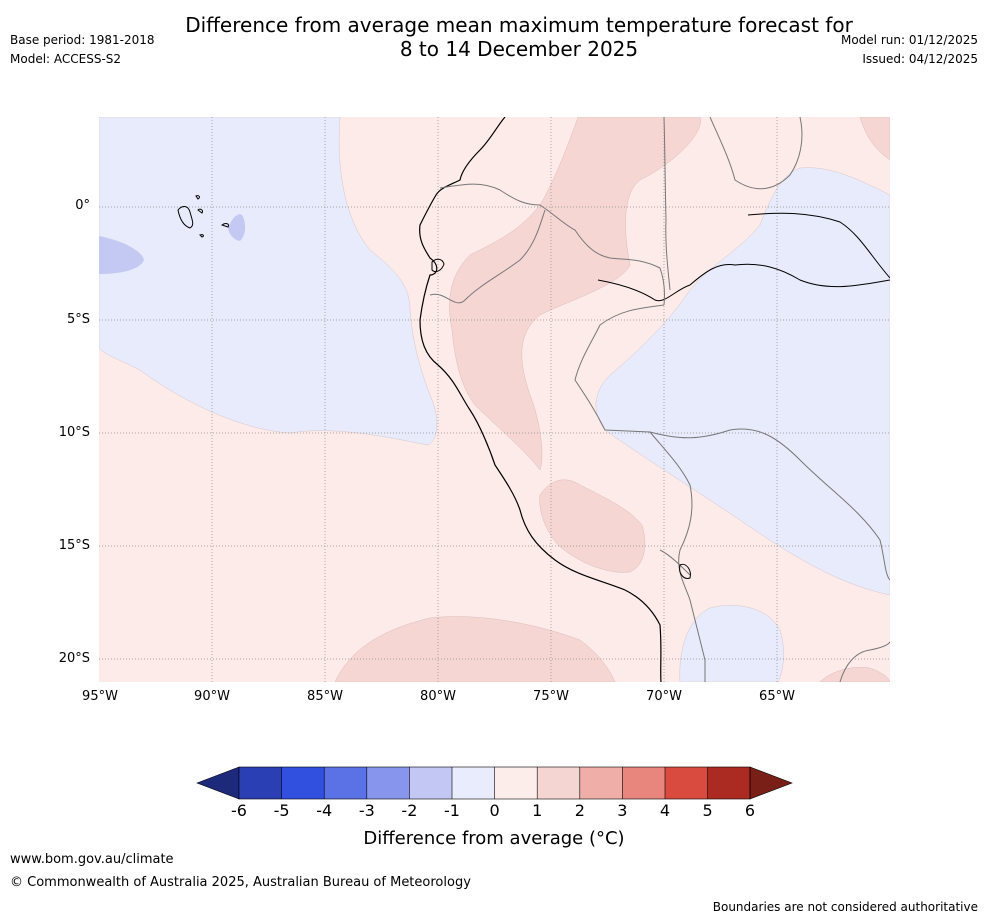 The width and height of the screenshot is (988, 919). Describe the element at coordinates (920, 59) in the screenshot. I see `issued-date: Issued: 04/12/2025` at that location.